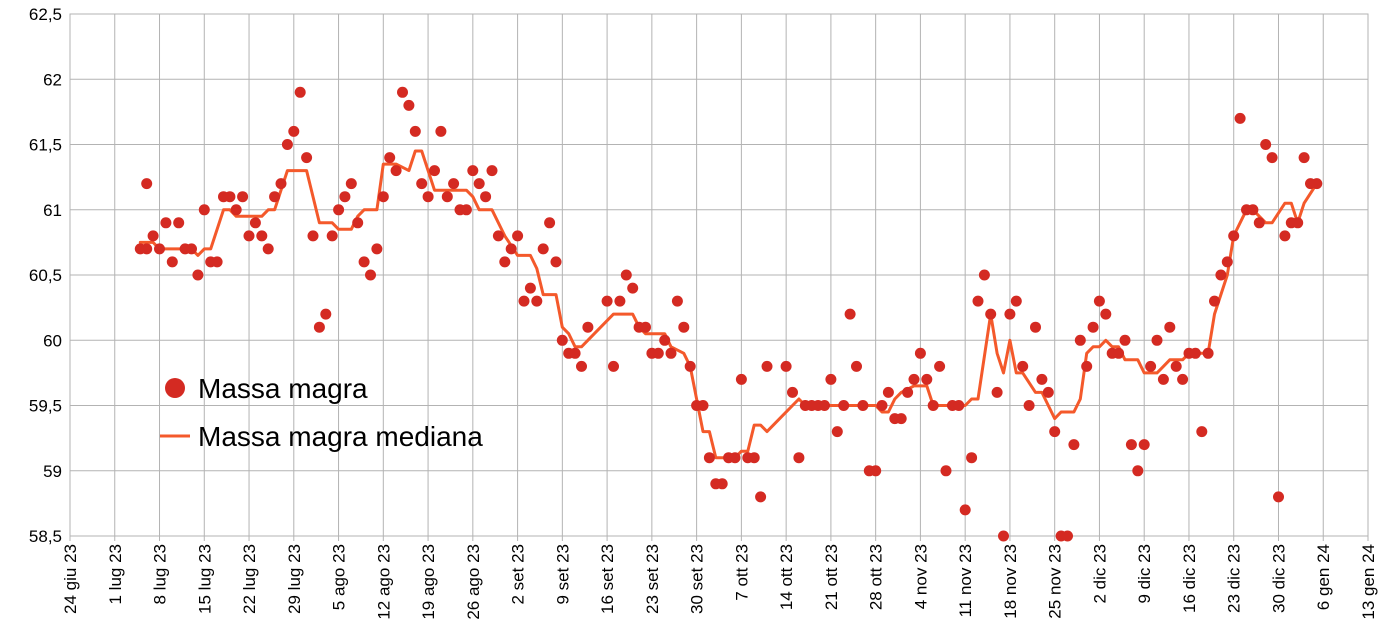  Describe the element at coordinates (249, 579) in the screenshot. I see `x-tick-label: 22 lug 23` at that location.